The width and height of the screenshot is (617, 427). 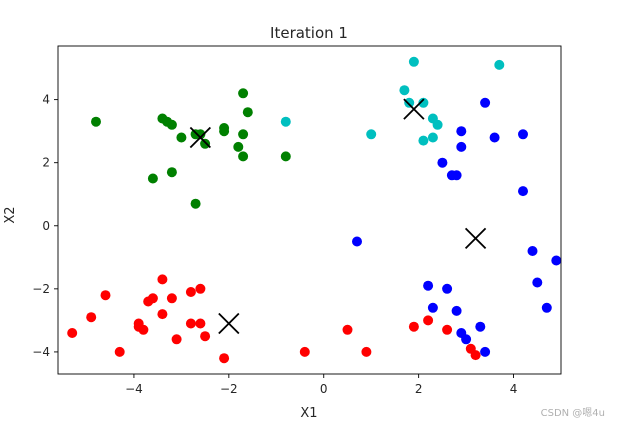 I want to click on y-tick-label: −4, so click(x=41, y=352).